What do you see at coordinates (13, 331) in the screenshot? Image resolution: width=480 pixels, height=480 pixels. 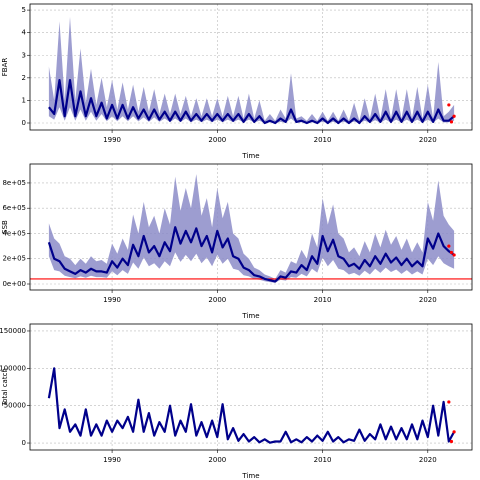 I see `y-tick-label: 150000` at bounding box center [13, 331].